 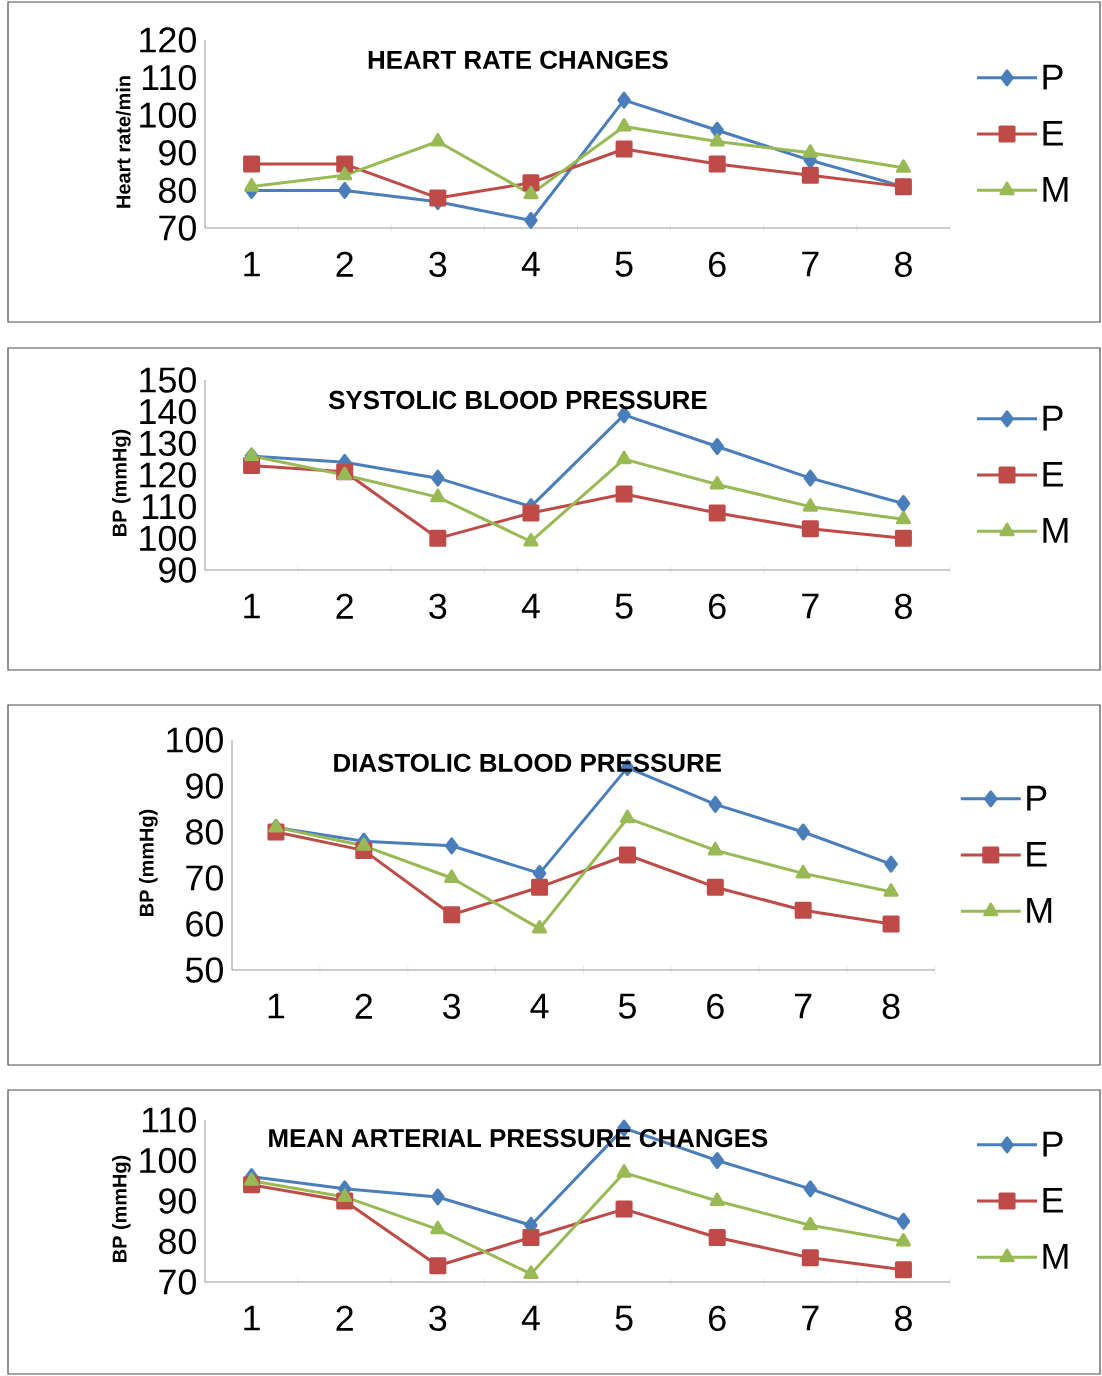 I want to click on y-tick-label: 150, so click(x=168, y=380).